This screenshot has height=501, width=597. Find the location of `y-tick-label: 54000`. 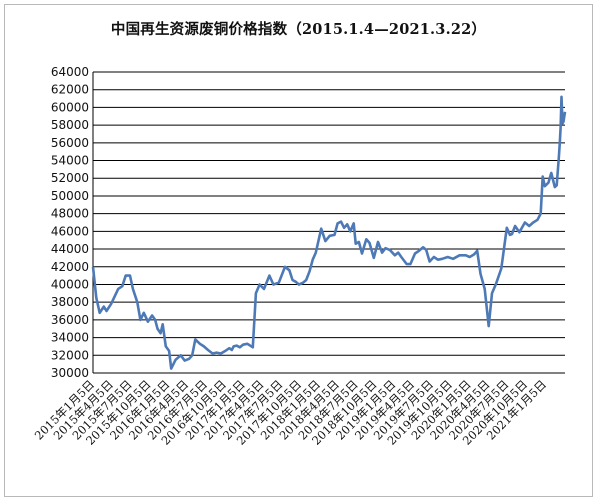

y-tick-label: 54000 is located at coordinates (70, 161).